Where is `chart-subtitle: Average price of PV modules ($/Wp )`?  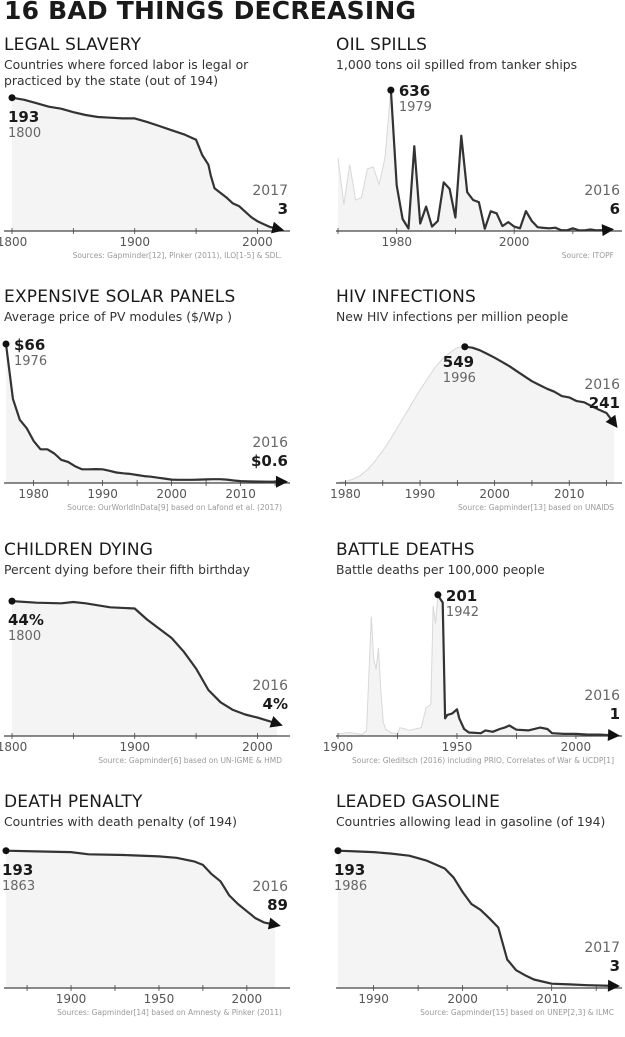 chart-subtitle: Average price of PV modules ($/Wp ) is located at coordinates (118, 317).